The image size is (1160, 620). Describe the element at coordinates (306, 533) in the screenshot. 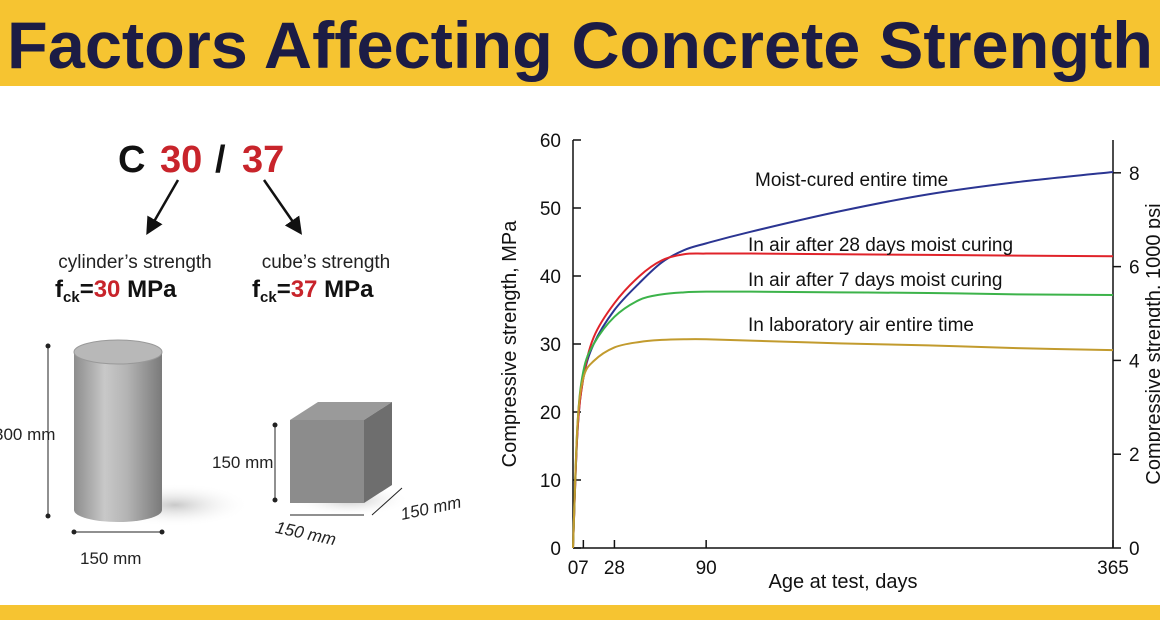

I see `cube-width: 150 mm` at that location.